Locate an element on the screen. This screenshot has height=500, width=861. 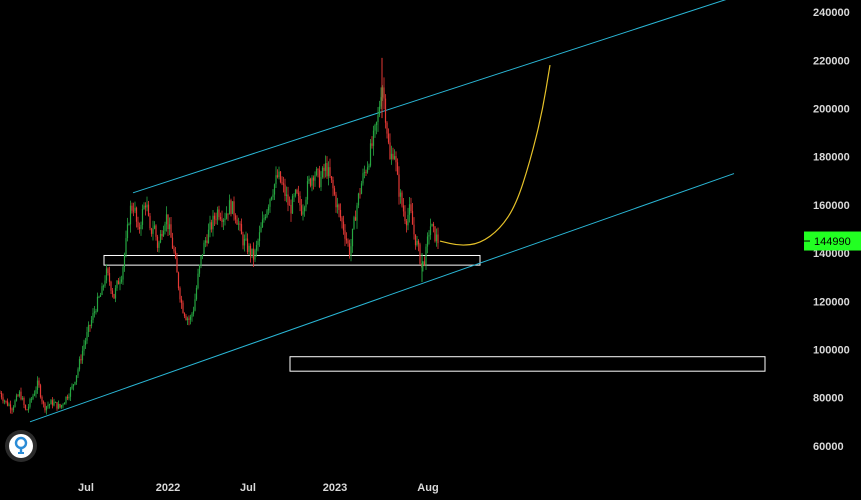
y-tick-label: 60000 is located at coordinates (828, 447).